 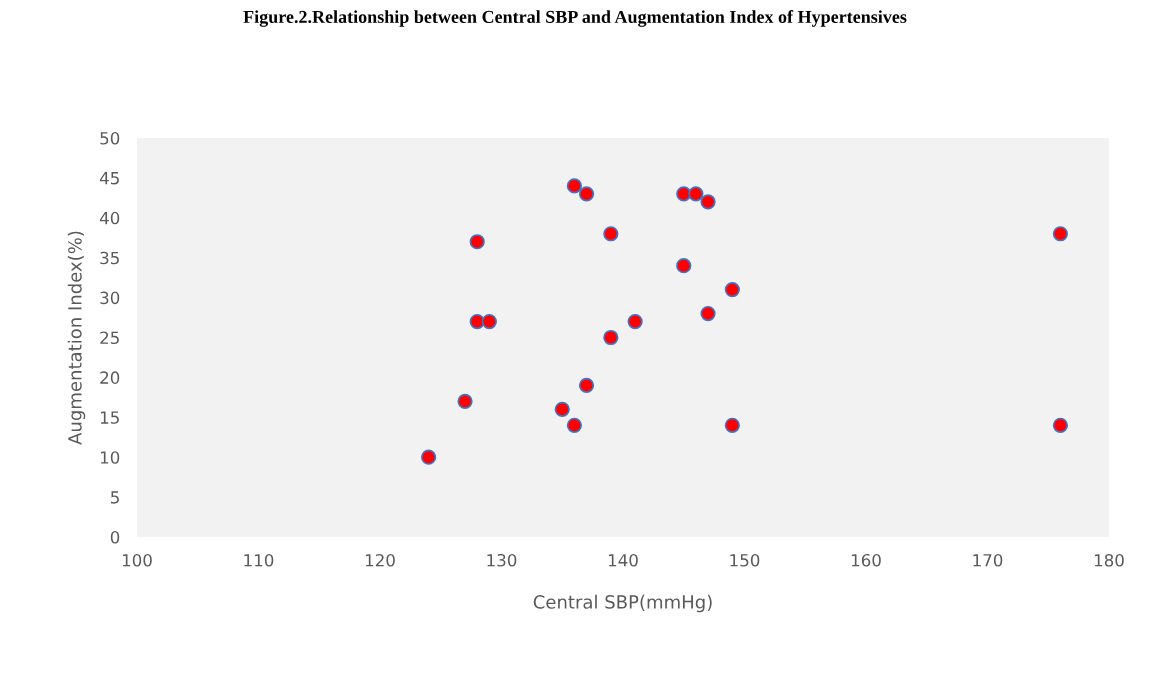 I want to click on y-tick-label: 50, so click(x=110, y=138).